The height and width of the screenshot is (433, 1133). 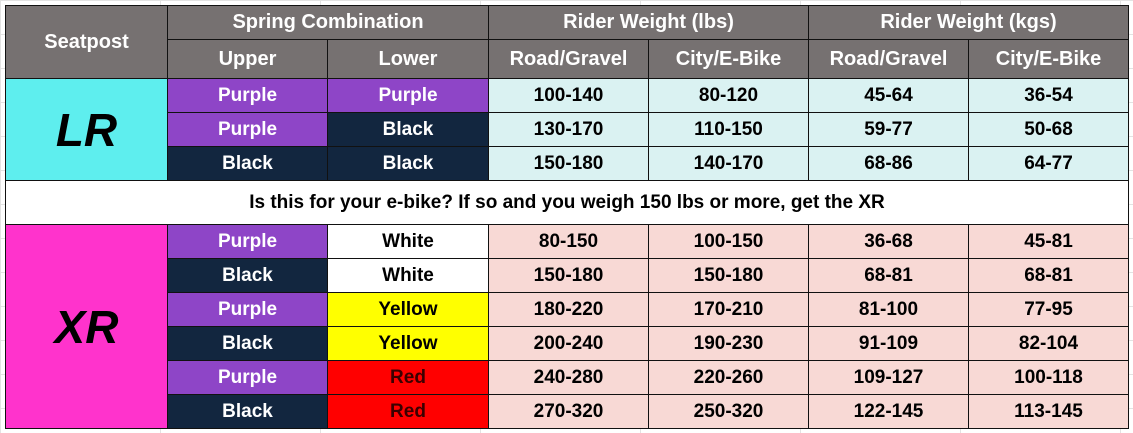 I want to click on table-row: Purple Black 130-170 110-150 59-77 50-68, so click(x=567, y=129).